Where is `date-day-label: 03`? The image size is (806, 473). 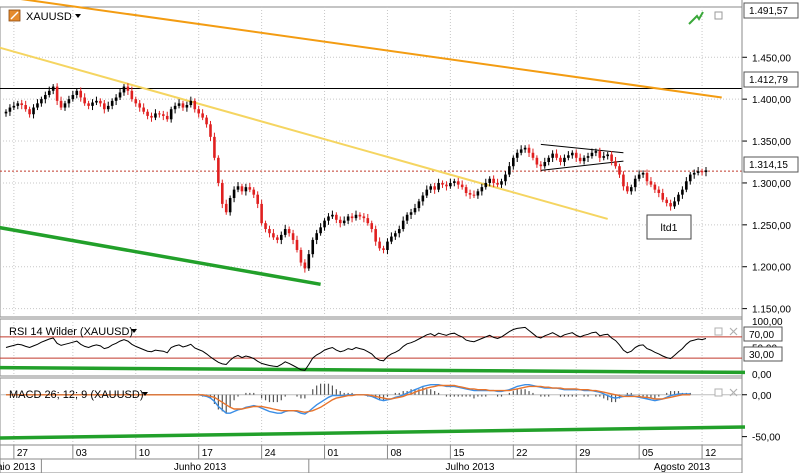 date-day-label: 03 is located at coordinates (82, 453).